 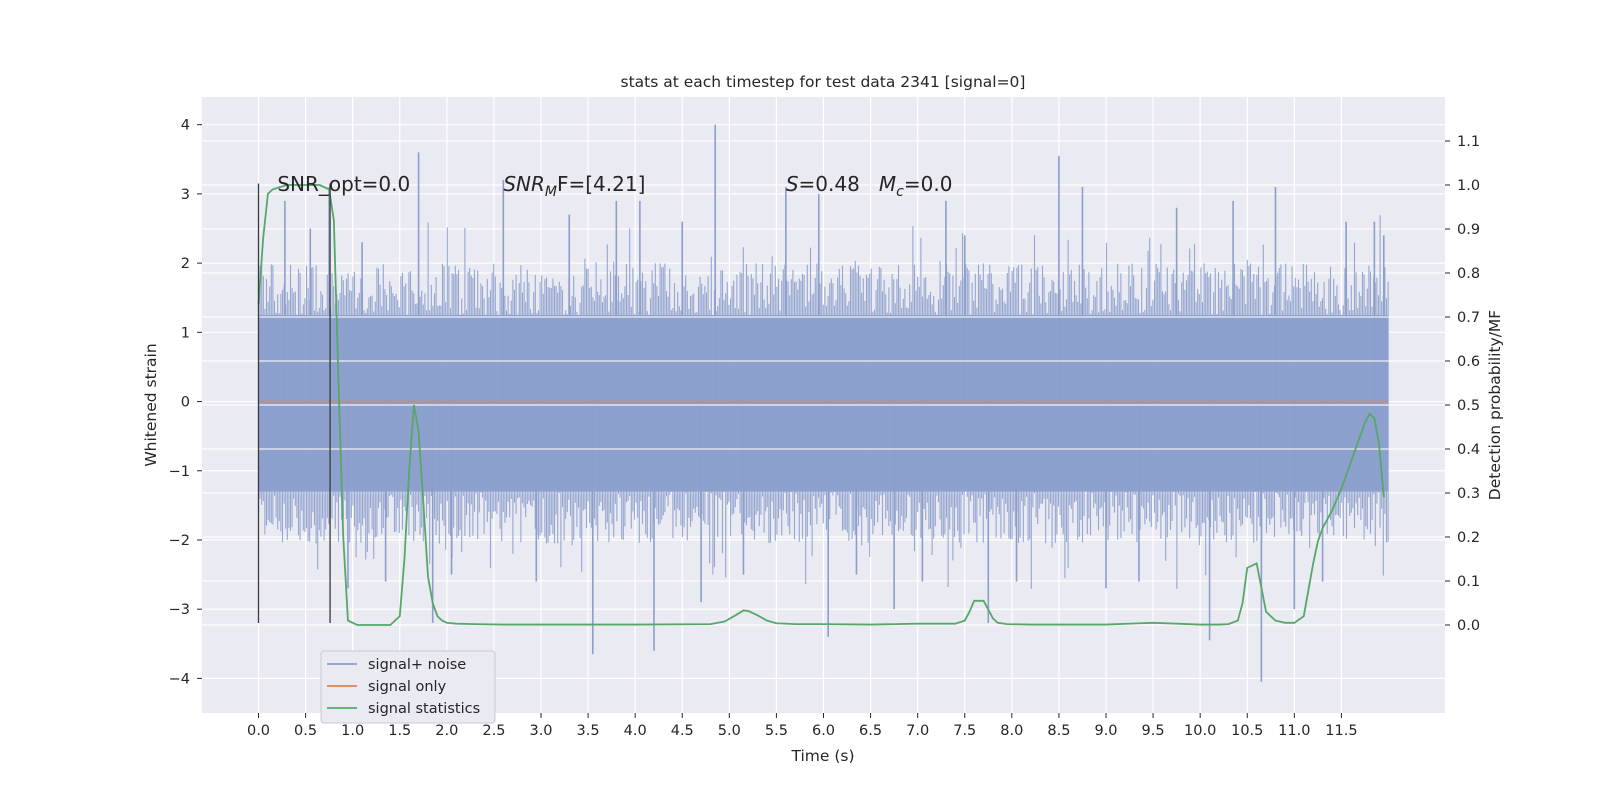 I want to click on right-tick-label: 0.5, so click(x=1468, y=406).